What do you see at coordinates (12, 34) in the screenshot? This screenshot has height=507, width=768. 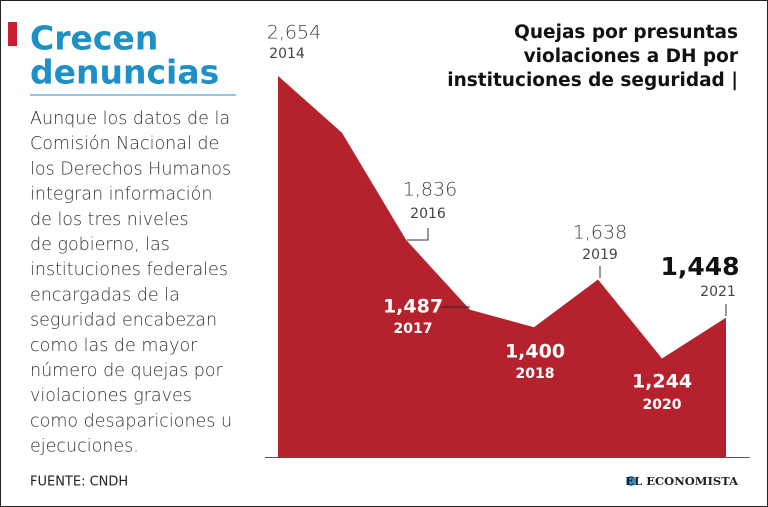 I see `accent-bar` at bounding box center [12, 34].